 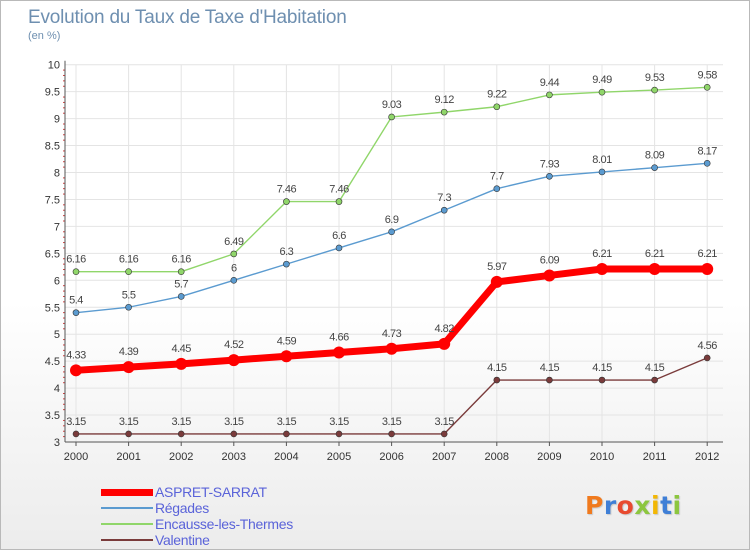 What do you see at coordinates (234, 242) in the screenshot?
I see `data-label-encausse-les-thermes: 6.49` at bounding box center [234, 242].